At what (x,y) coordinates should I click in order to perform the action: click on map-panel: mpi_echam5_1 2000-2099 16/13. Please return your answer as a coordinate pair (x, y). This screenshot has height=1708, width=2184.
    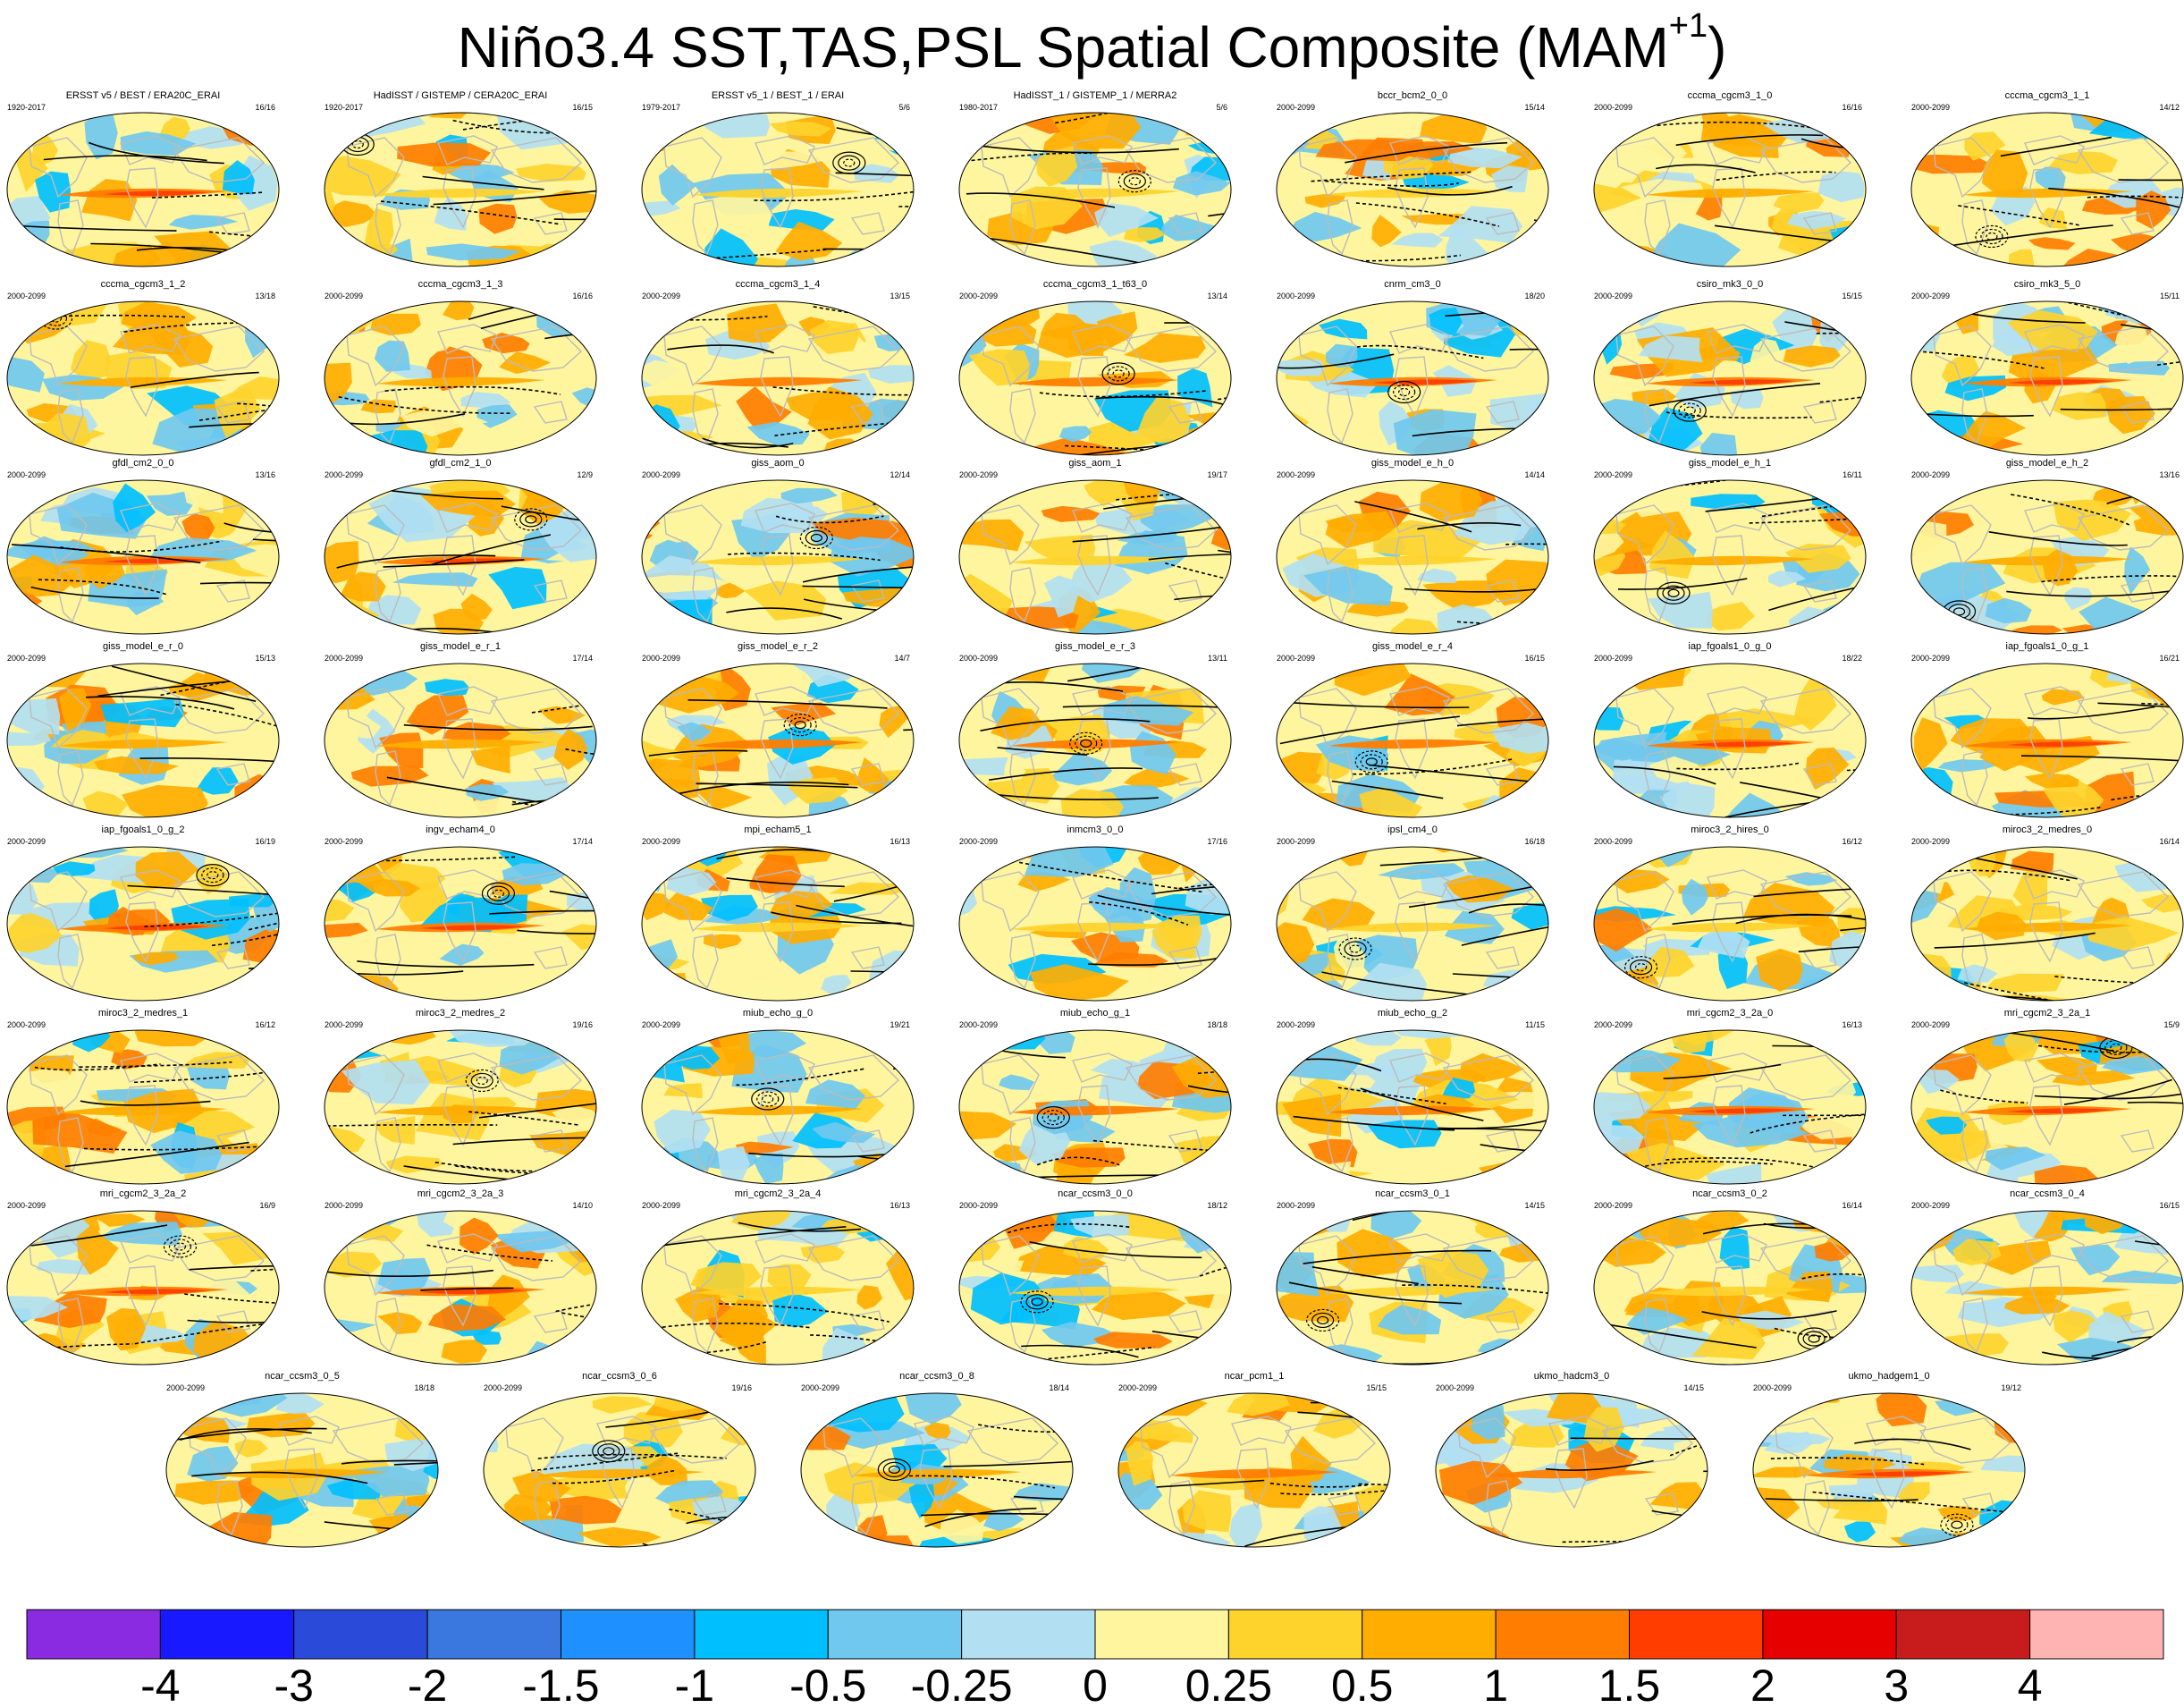
    Looking at the image, I should click on (777, 913).